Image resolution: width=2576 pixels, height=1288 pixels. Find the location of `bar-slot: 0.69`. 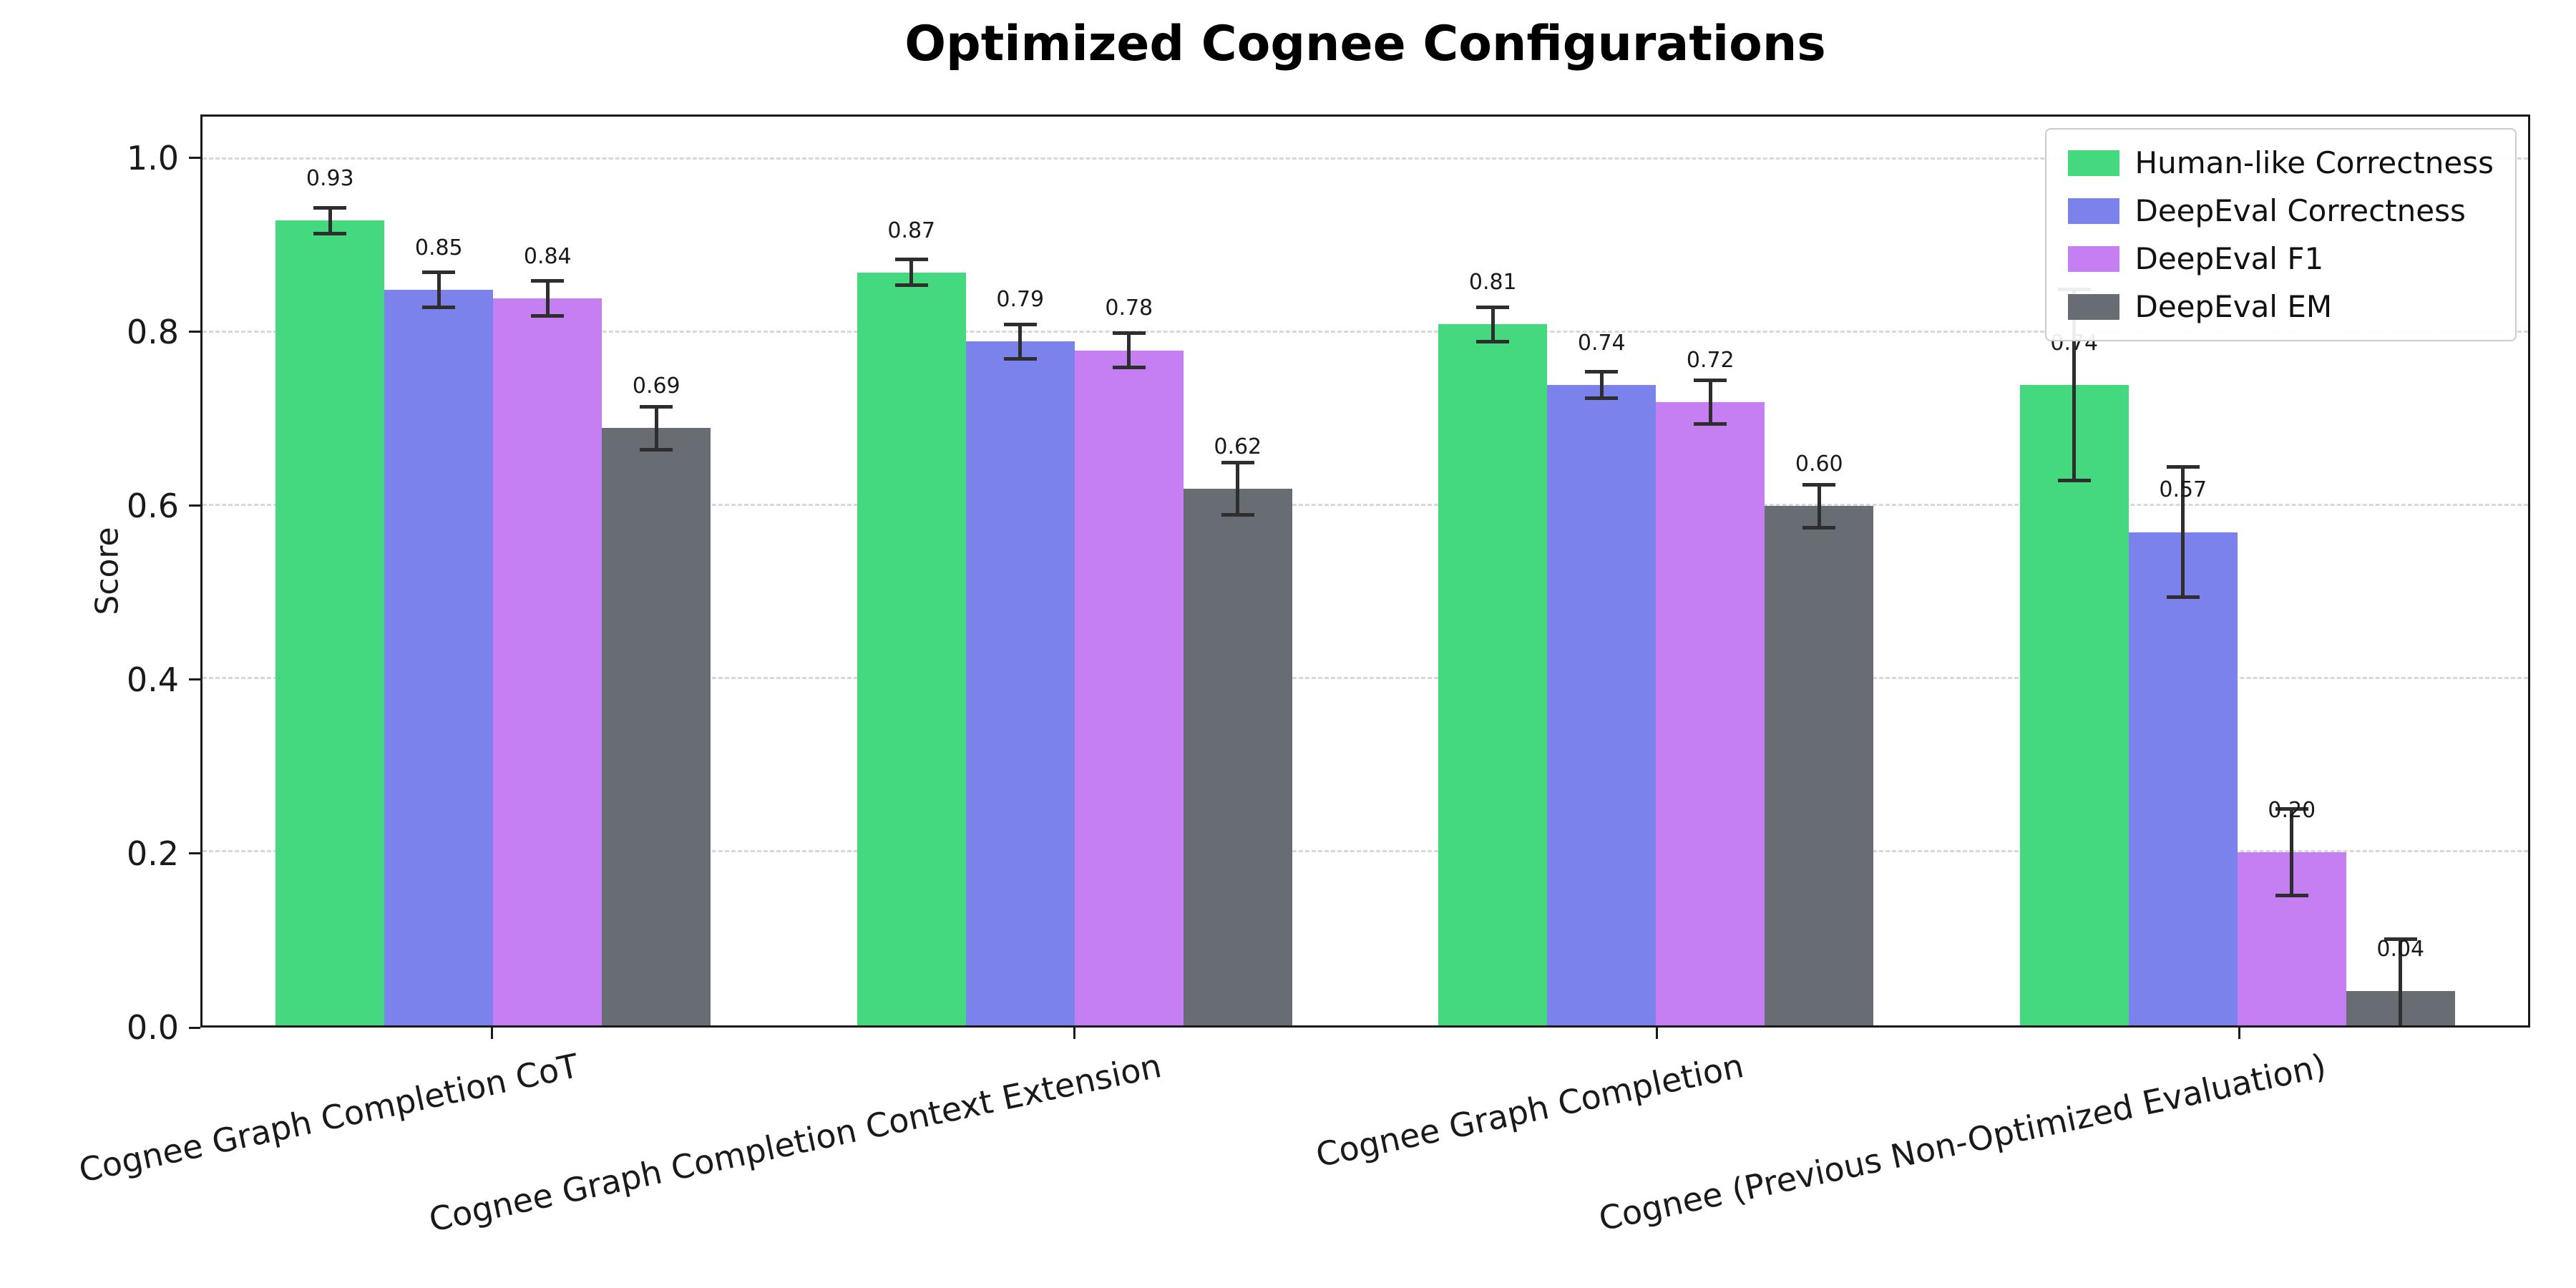

bar-slot: 0.69 is located at coordinates (656, 571).